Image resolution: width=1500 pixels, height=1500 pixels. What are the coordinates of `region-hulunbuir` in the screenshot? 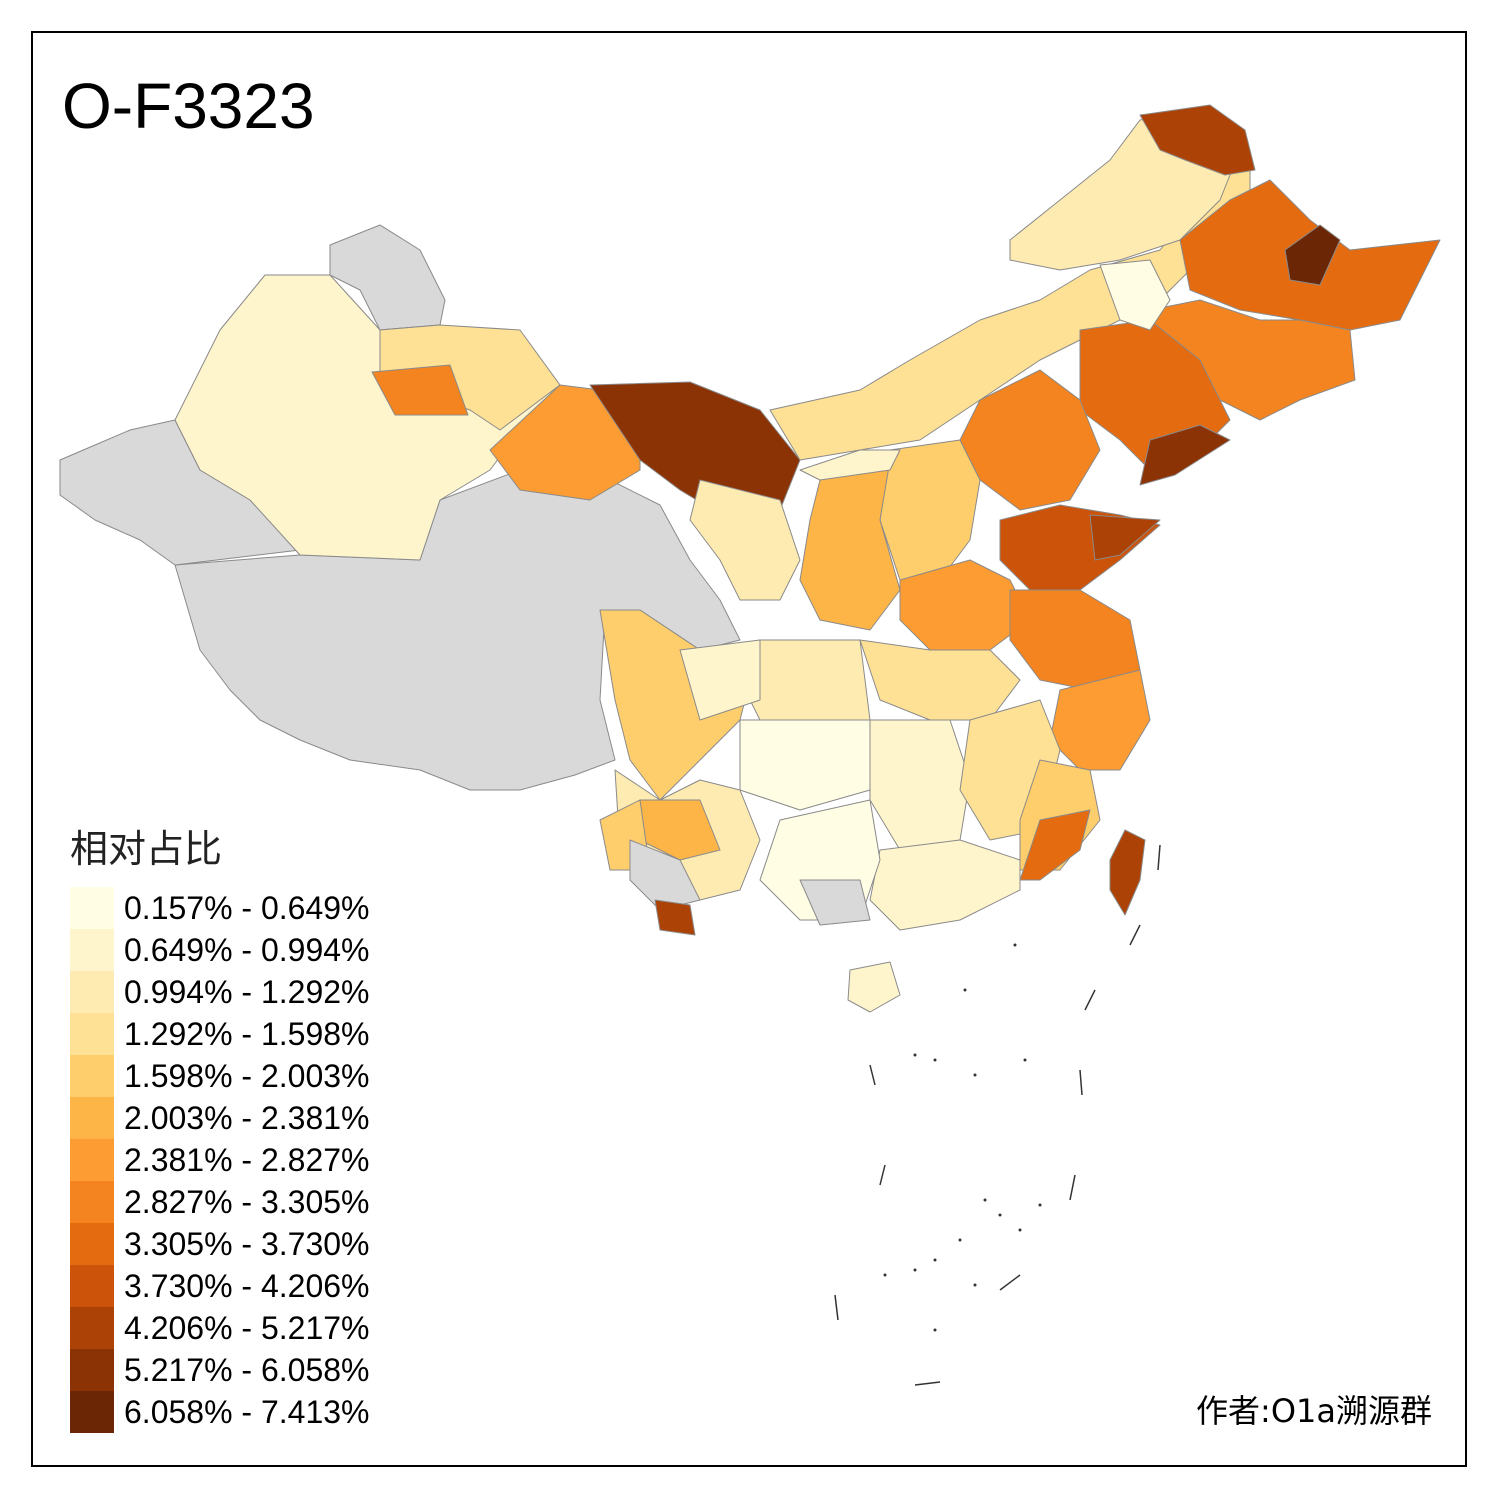 It's located at (1135, 295).